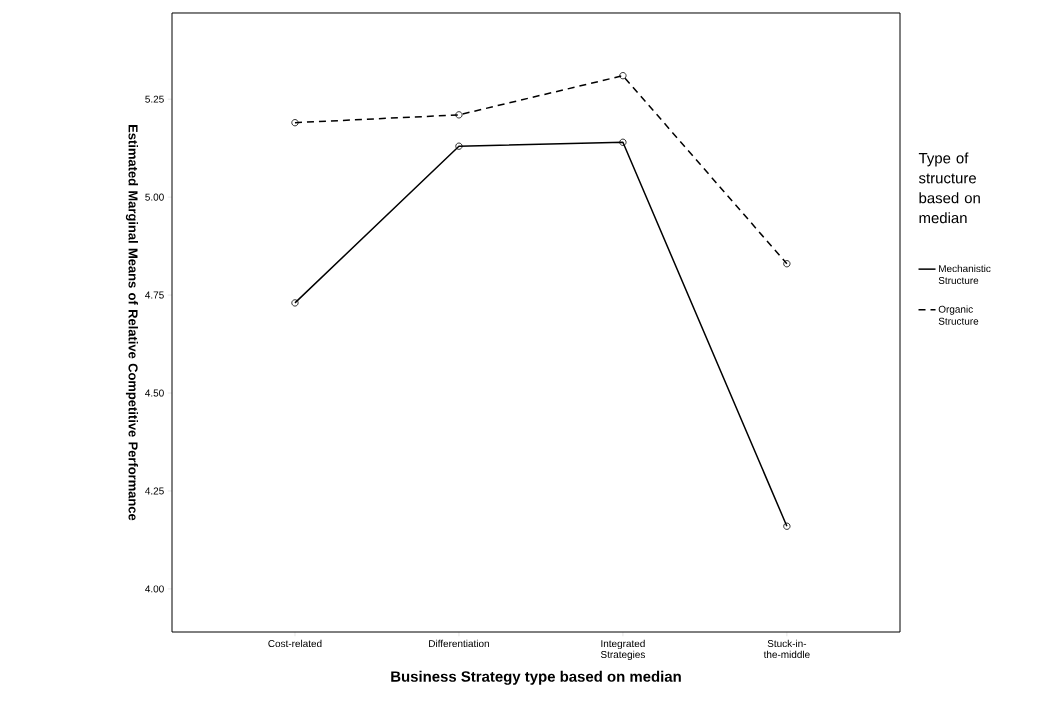 This screenshot has height=724, width=1040. What do you see at coordinates (154, 99) in the screenshot?
I see `y-tick-label: 5.25` at bounding box center [154, 99].